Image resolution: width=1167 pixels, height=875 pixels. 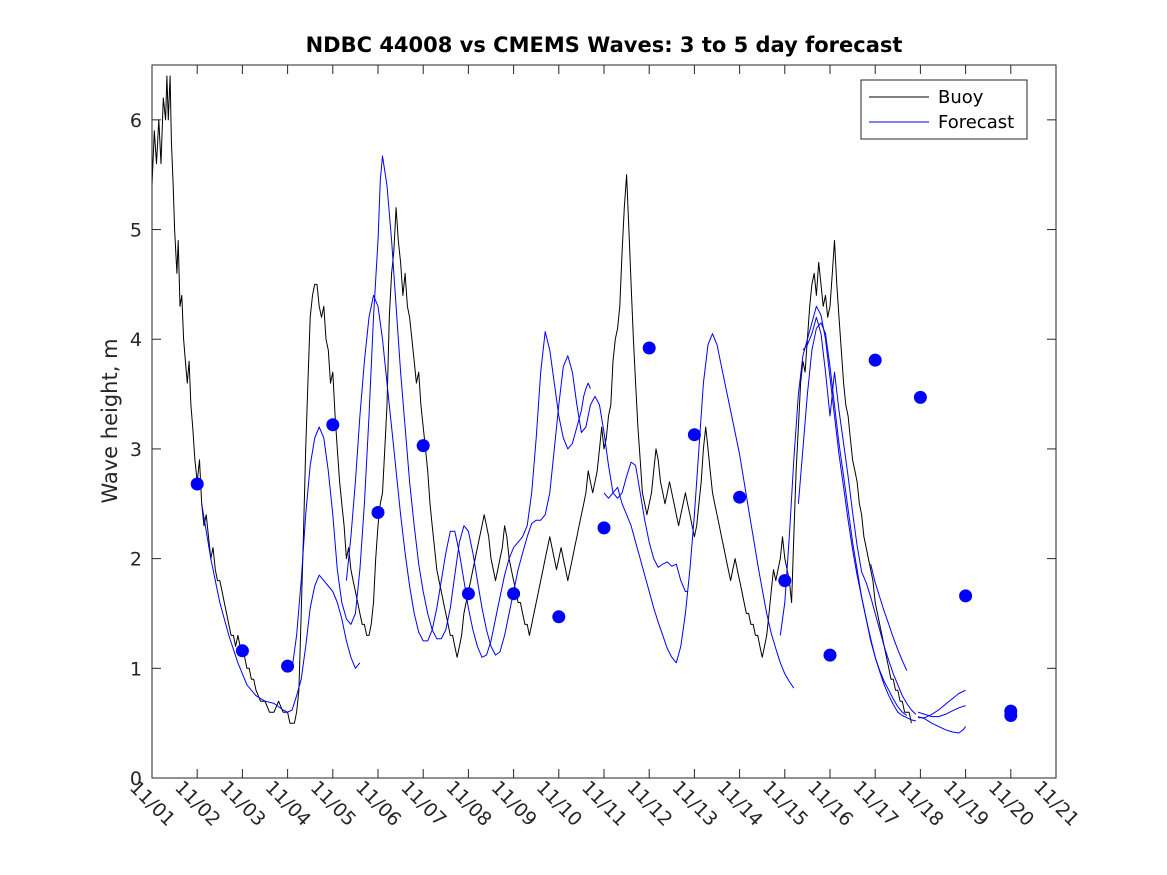 I want to click on series-line-forecast-run-f, so click(x=843, y=510).